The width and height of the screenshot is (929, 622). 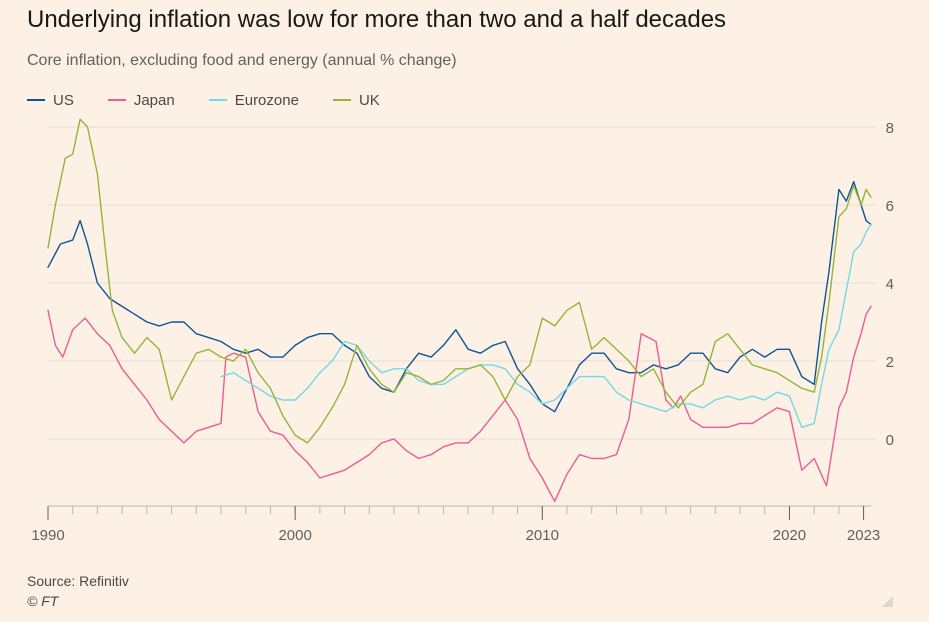 I want to click on legend: US Japan Eurozone UK, so click(x=220, y=100).